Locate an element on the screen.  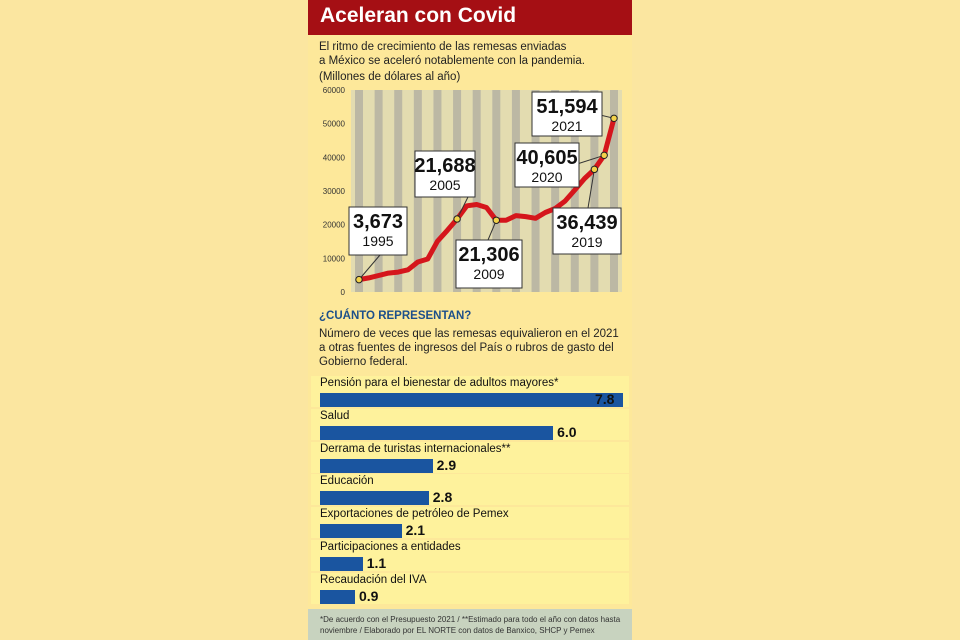
y-tick-label: 0 is located at coordinates (343, 292).